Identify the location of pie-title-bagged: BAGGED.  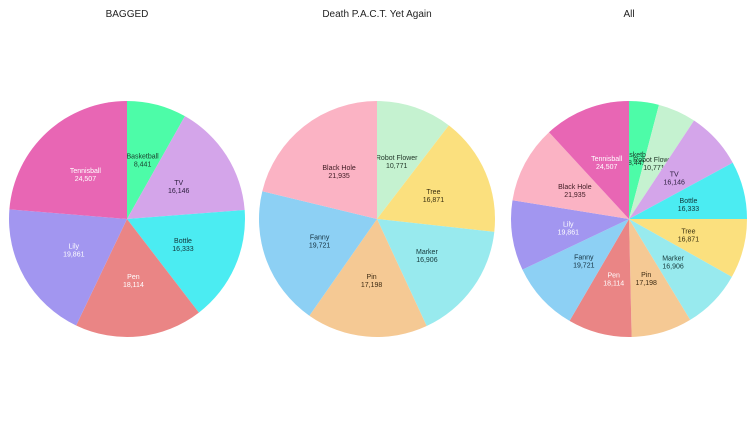
(127, 14).